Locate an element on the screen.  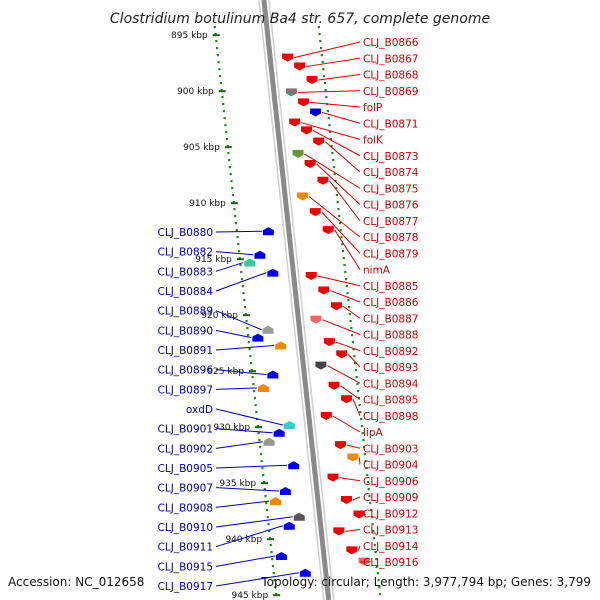
gene-label-right: CLJ_B0878 is located at coordinates (390, 238).